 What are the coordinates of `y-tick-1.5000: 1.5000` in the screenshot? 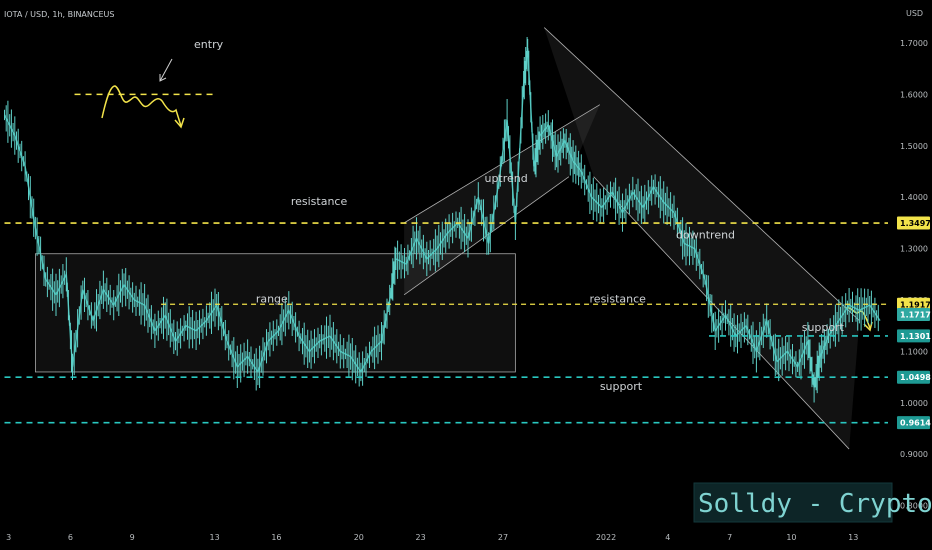 It's located at (914, 146).